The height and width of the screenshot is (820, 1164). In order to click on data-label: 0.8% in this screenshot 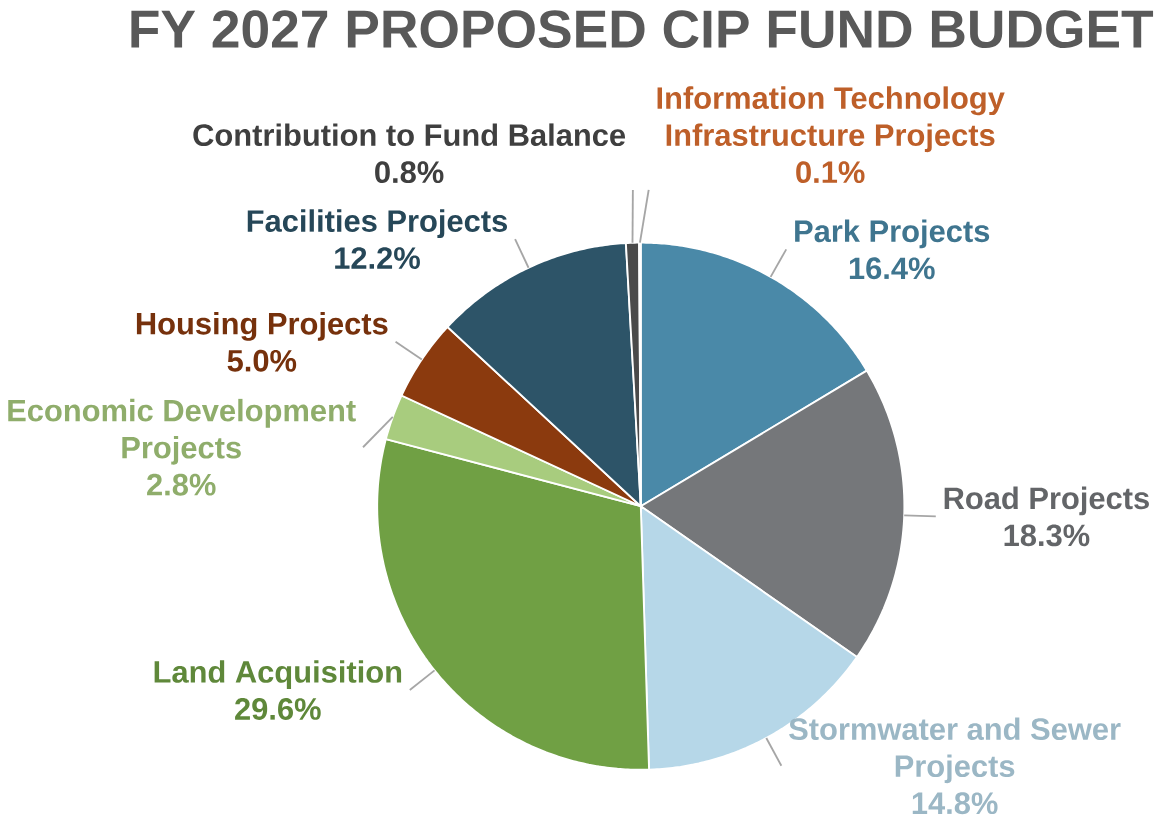, I will do `click(409, 172)`.